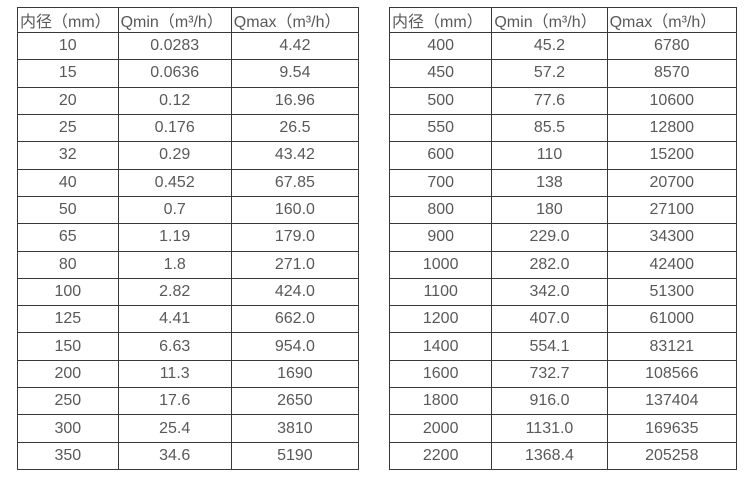  I want to click on table-cell: 4.41, so click(174, 319).